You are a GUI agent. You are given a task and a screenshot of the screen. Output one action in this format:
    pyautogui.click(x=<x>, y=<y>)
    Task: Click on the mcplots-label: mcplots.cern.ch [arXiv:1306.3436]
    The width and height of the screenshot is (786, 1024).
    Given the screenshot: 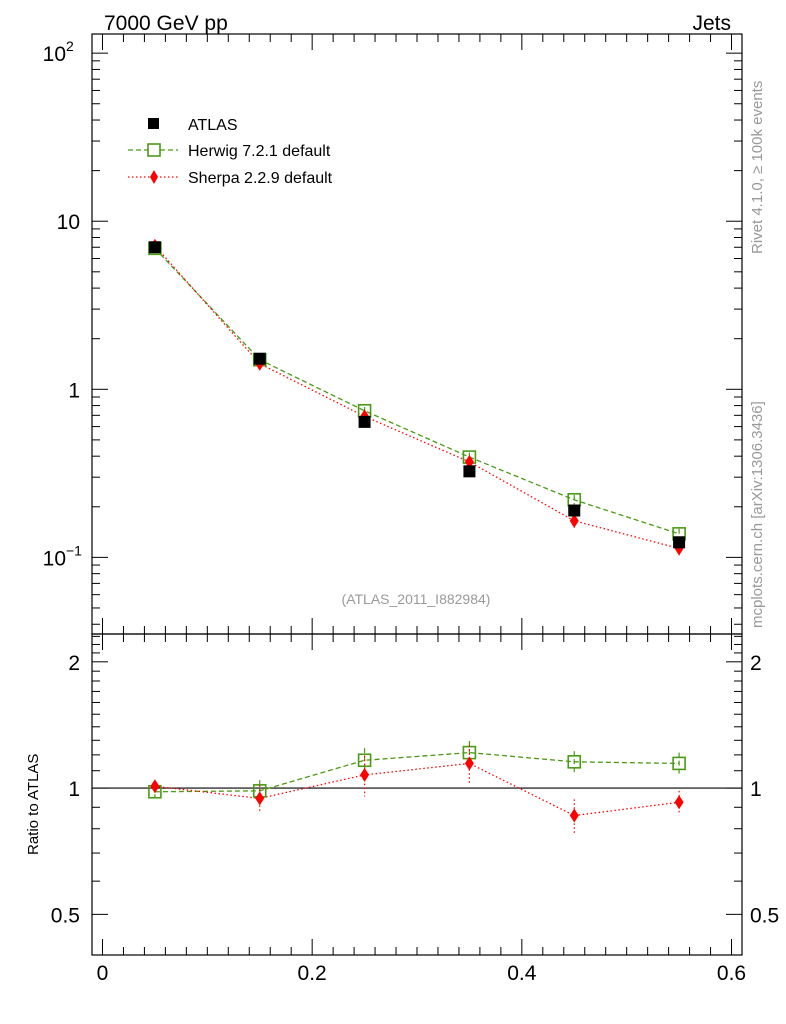 What is the action you would take?
    pyautogui.click(x=757, y=514)
    